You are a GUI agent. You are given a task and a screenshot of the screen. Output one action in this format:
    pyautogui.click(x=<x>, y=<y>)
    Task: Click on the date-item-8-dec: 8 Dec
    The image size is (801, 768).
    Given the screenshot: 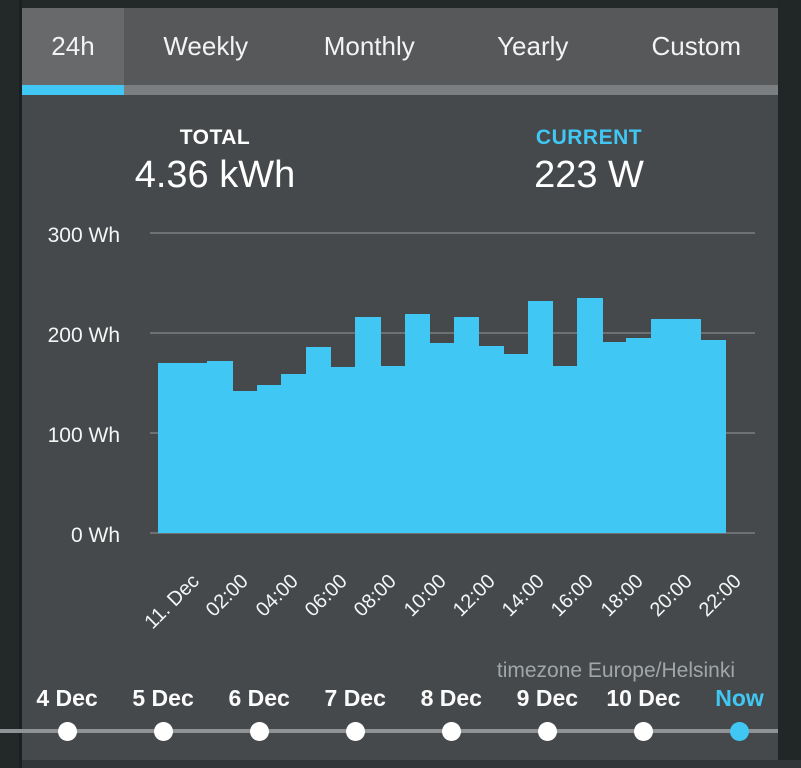 What is the action you would take?
    pyautogui.click(x=451, y=698)
    